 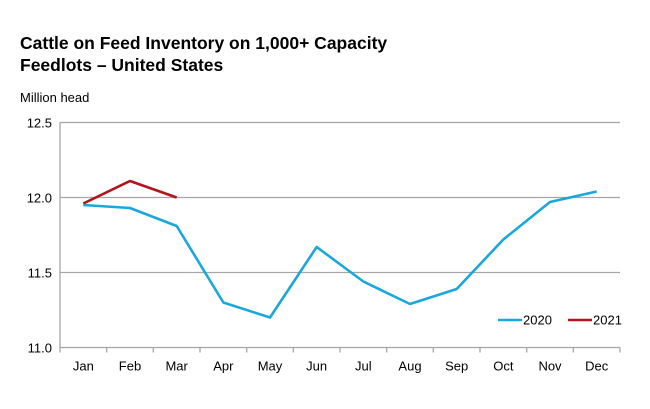 I want to click on x-tick-label: Mar, so click(x=176, y=366).